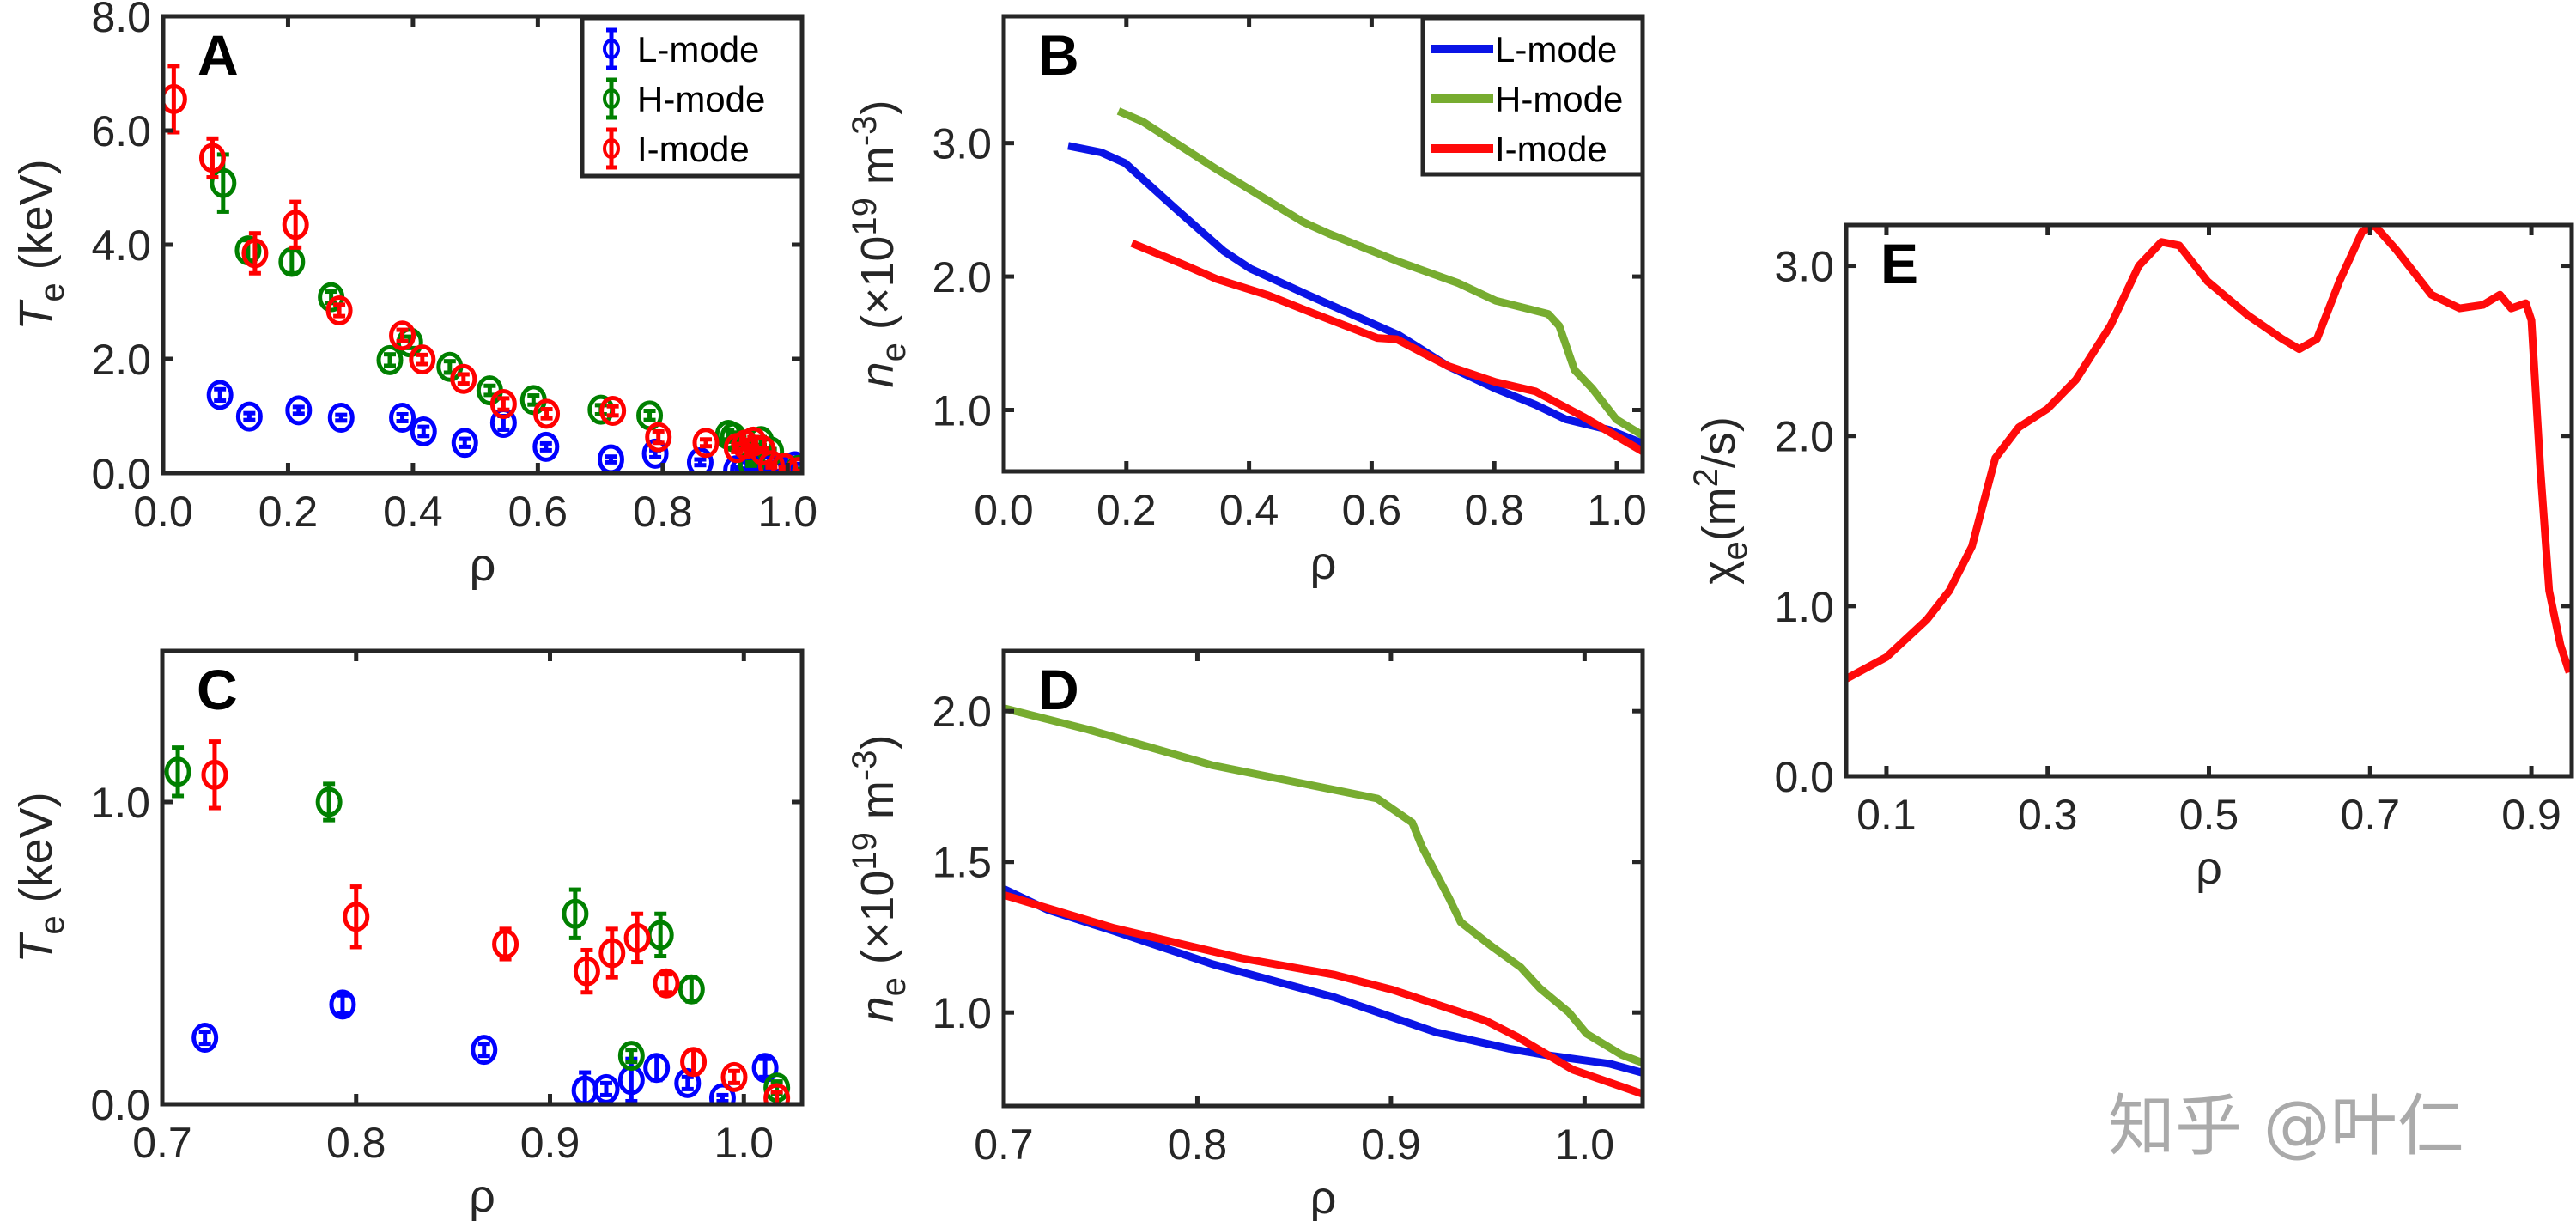 Image resolution: width=2576 pixels, height=1221 pixels. I want to click on y-tick-label: 4.0, so click(121, 246).